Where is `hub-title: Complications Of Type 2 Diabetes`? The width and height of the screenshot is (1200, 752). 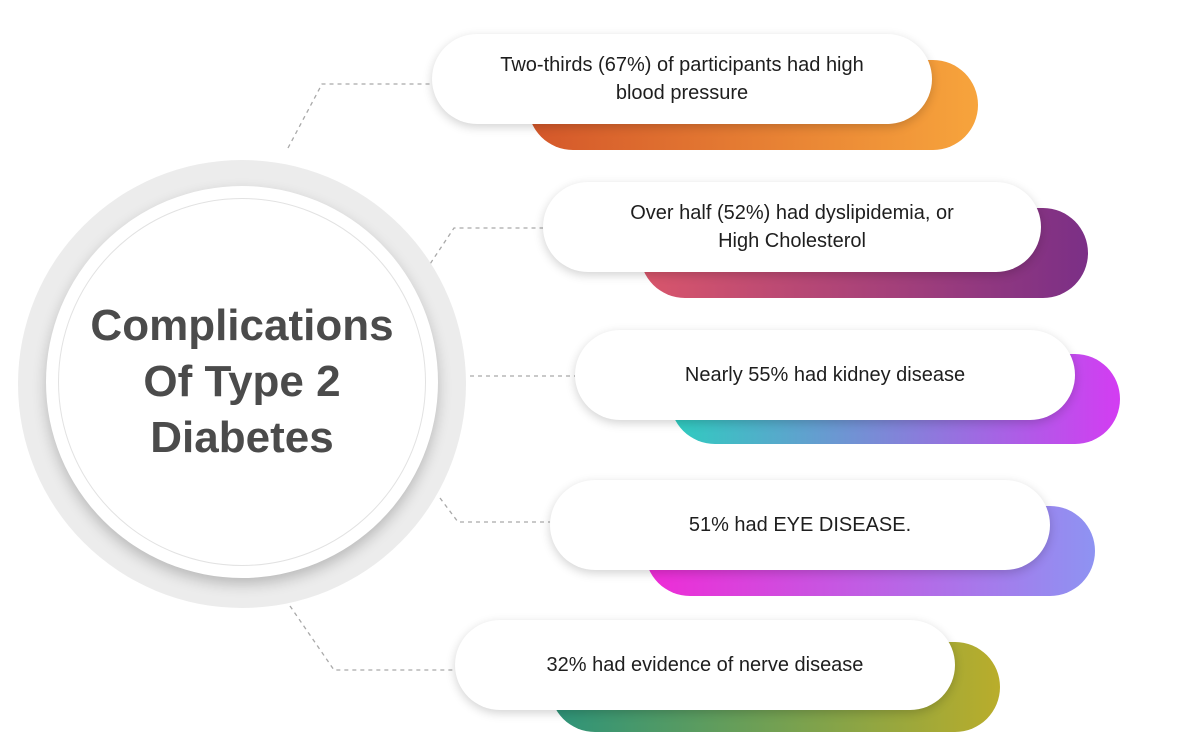
hub-title: Complications Of Type 2 Diabetes is located at coordinates (242, 381).